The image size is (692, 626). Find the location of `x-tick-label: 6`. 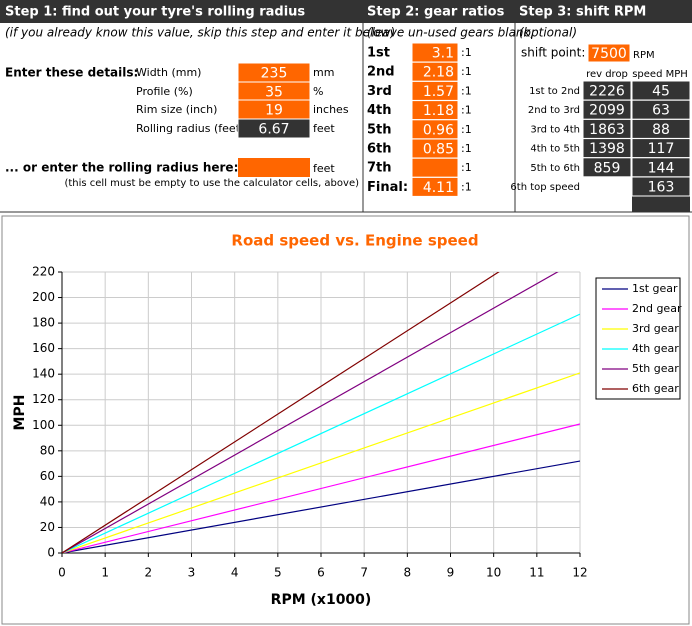

x-tick-label: 6 is located at coordinates (321, 573).